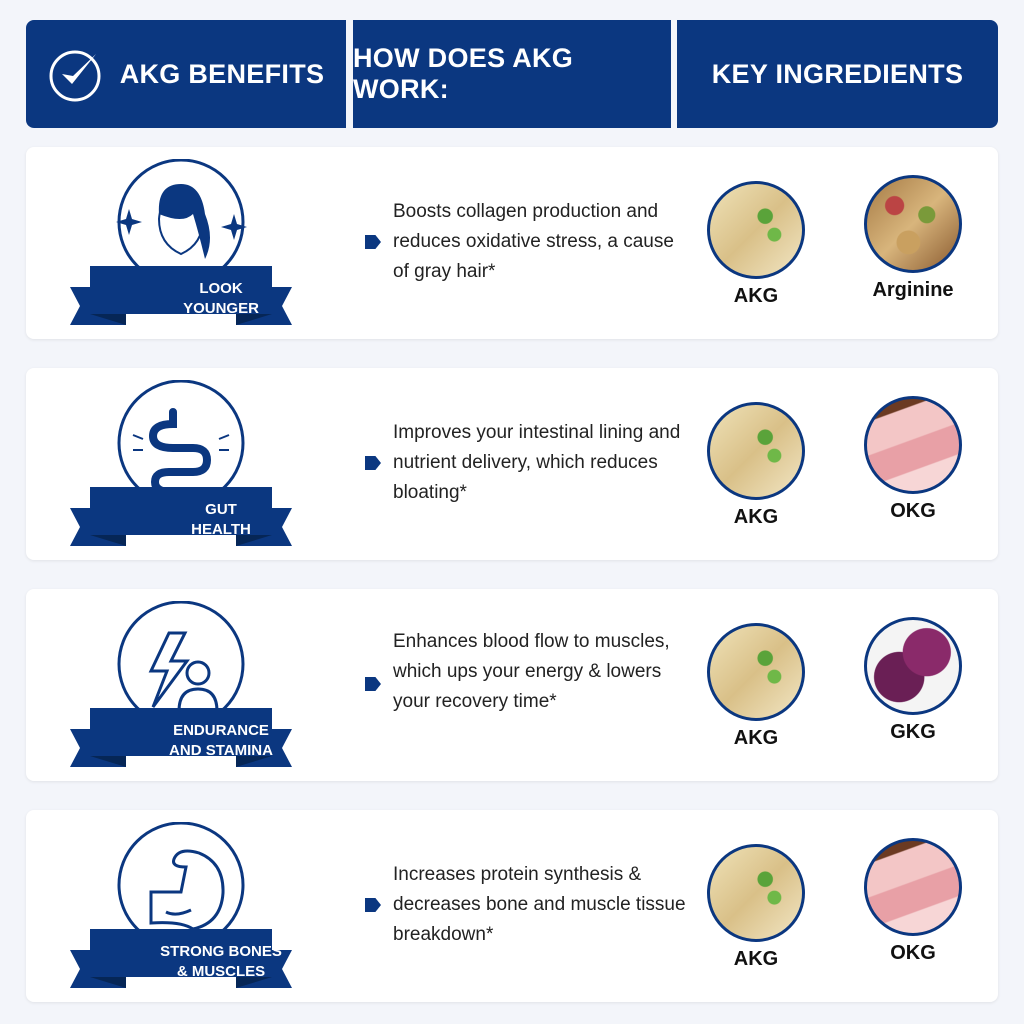 The height and width of the screenshot is (1024, 1024). Describe the element at coordinates (75, 76) in the screenshot. I see `check-circle-icon` at that location.